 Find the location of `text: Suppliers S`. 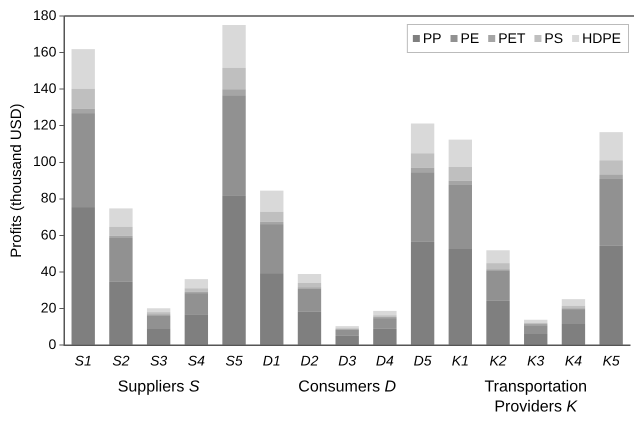

text: Suppliers S is located at coordinates (159, 387).